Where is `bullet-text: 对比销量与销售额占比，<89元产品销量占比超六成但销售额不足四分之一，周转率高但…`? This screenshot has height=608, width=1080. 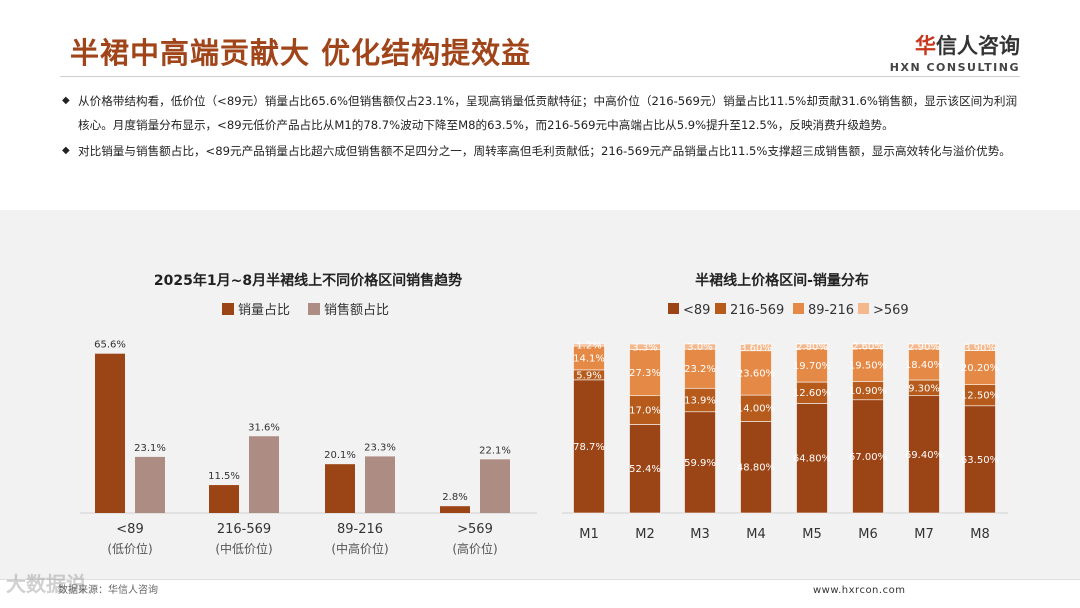
bullet-text: 对比销量与销售额占比，<89元产品销量占比超六成但销售额不足四分之一，周转率高但… is located at coordinates (544, 151).